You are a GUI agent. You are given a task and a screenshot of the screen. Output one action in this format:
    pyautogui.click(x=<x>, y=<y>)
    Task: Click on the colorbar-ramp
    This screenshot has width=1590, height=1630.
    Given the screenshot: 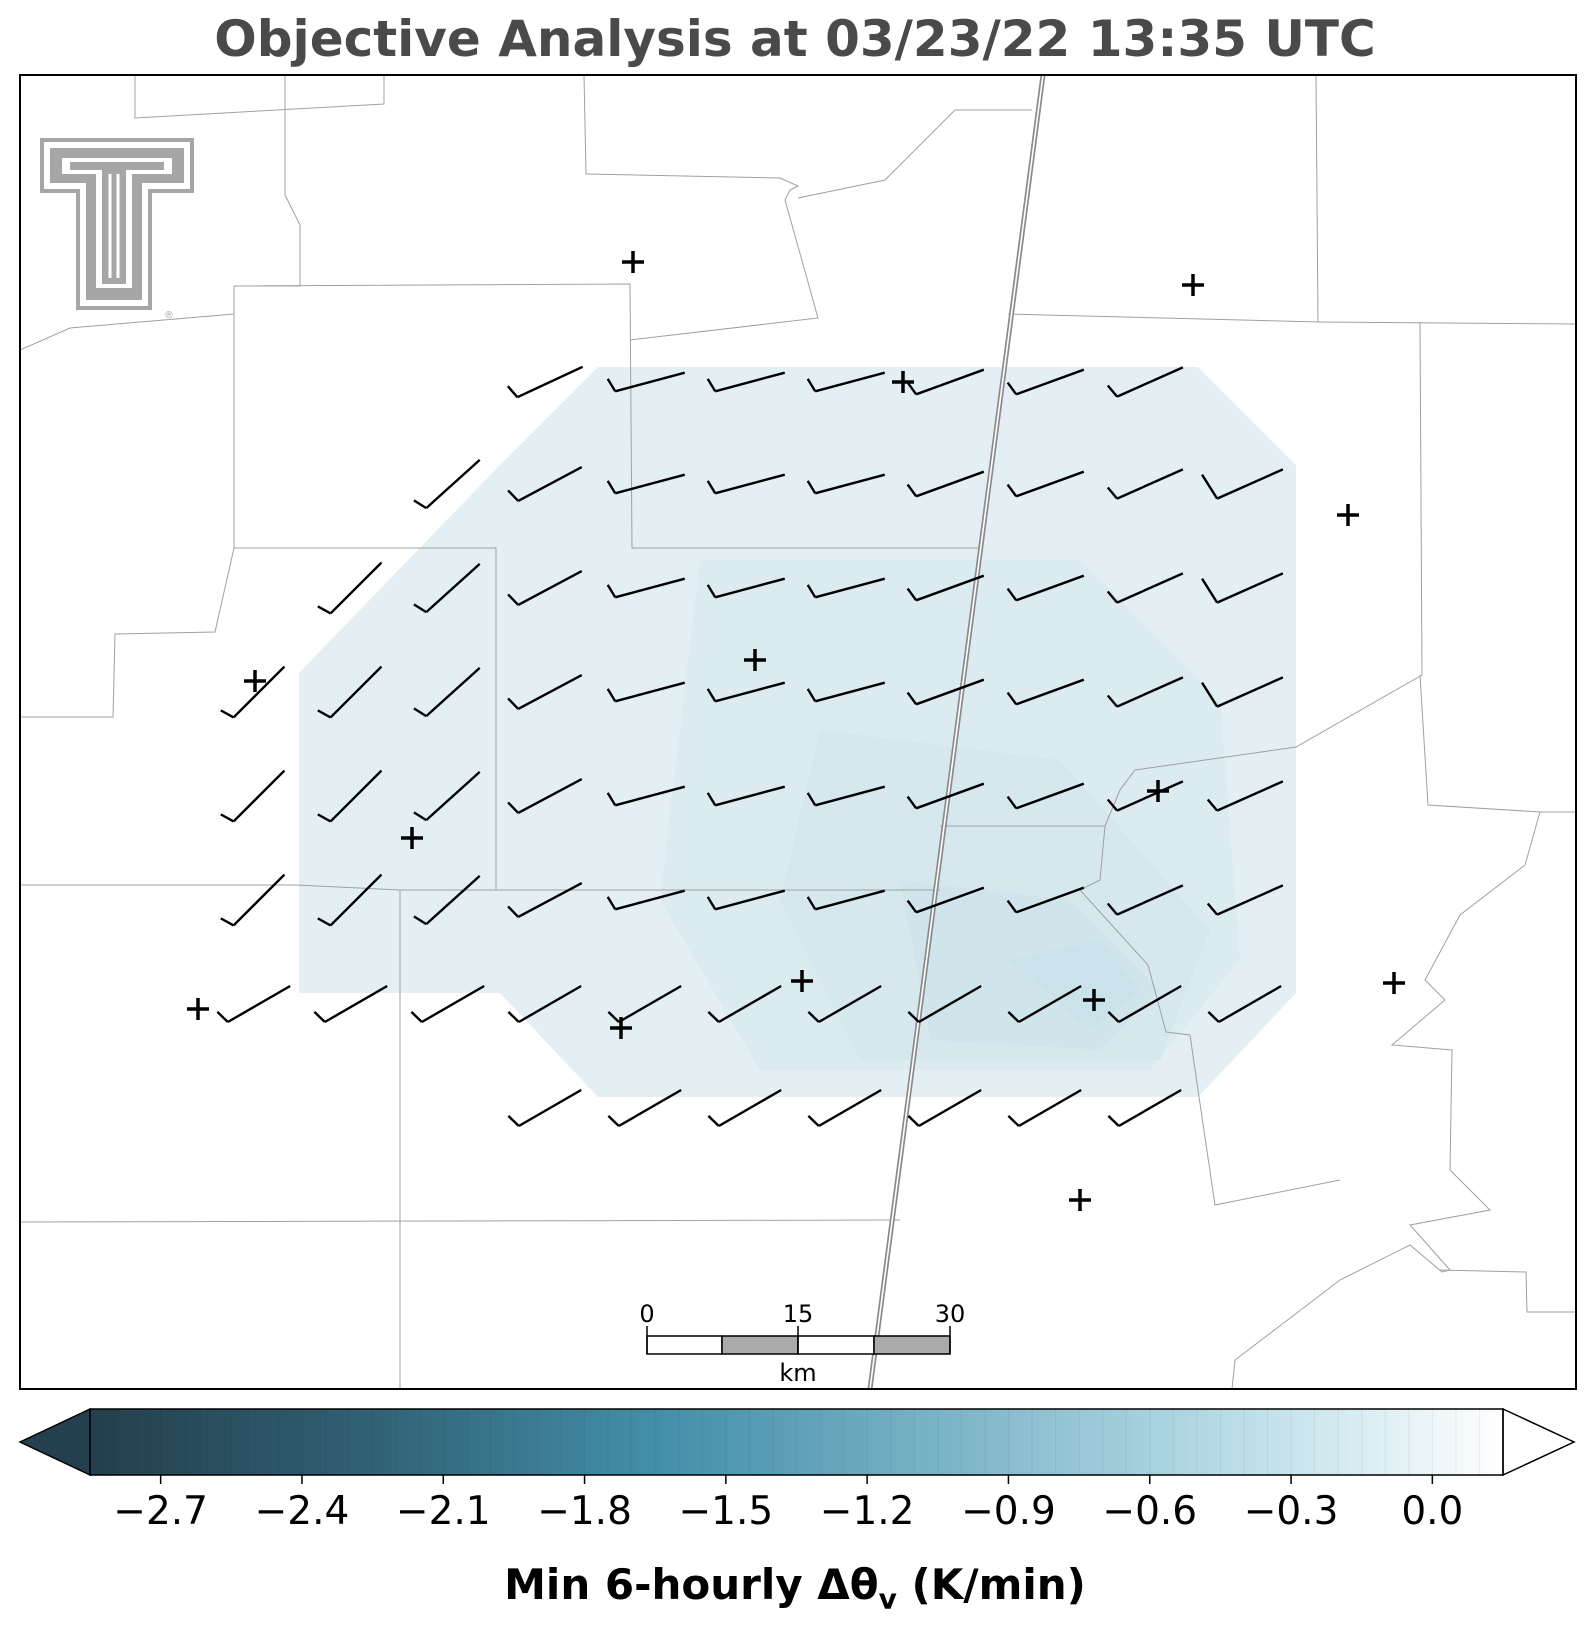 What is the action you would take?
    pyautogui.click(x=796, y=1442)
    